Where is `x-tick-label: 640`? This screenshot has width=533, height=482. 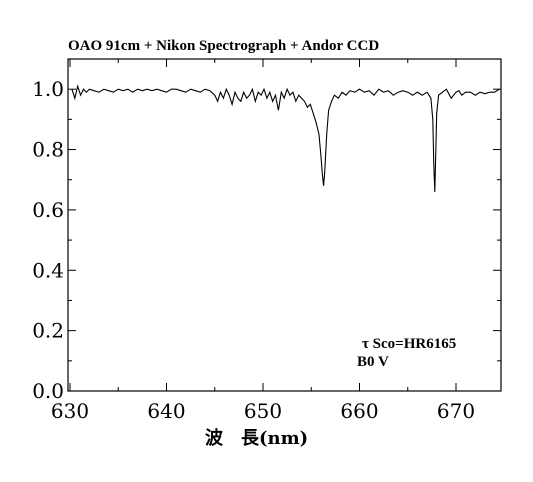
x-tick-label: 640 is located at coordinates (166, 411).